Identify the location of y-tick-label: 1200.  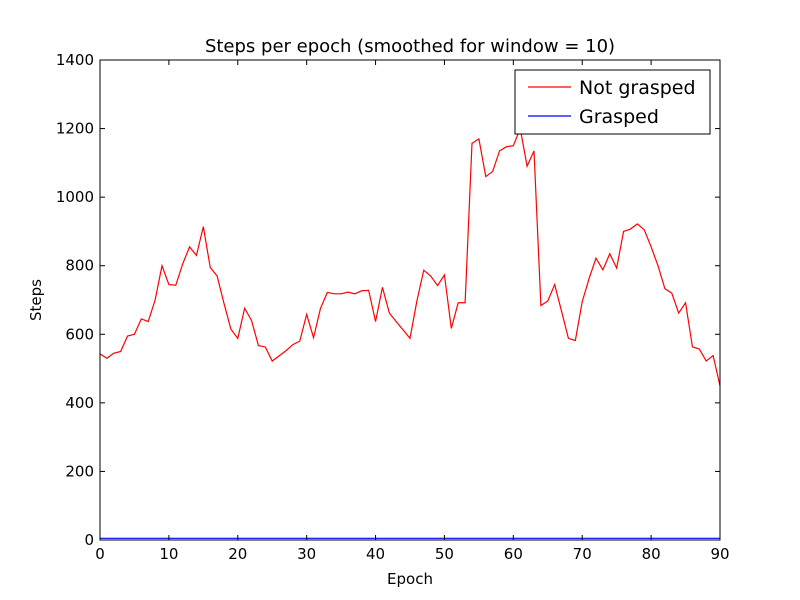
(75, 129).